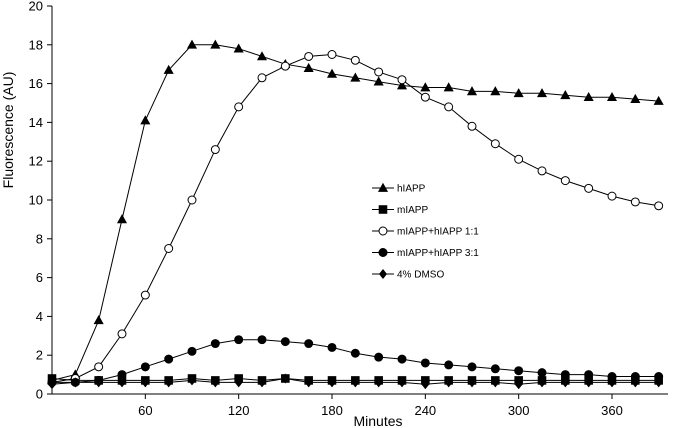 This screenshot has height=428, width=685. I want to click on y-tick-label: 8, so click(39, 238).